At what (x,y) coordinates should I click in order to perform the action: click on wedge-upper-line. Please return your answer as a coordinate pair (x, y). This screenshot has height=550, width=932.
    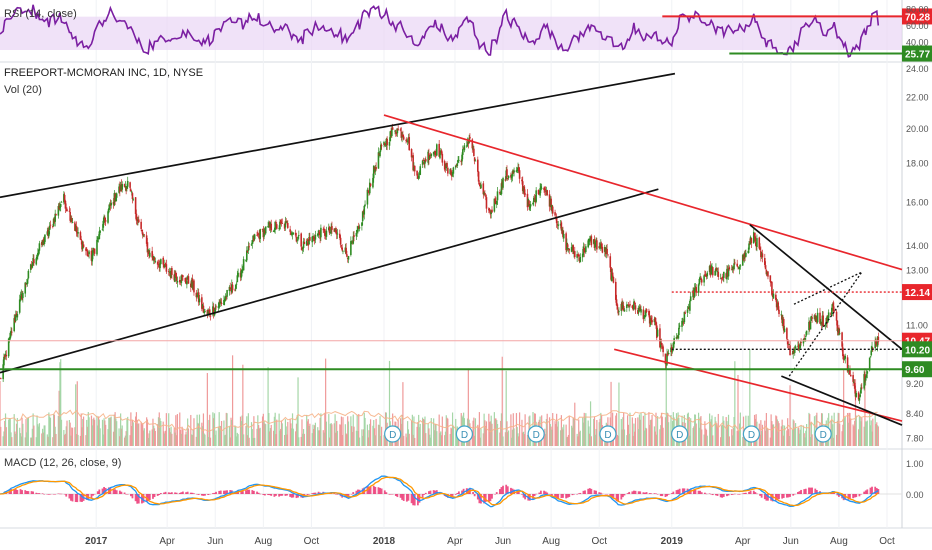
    Looking at the image, I should click on (826, 287).